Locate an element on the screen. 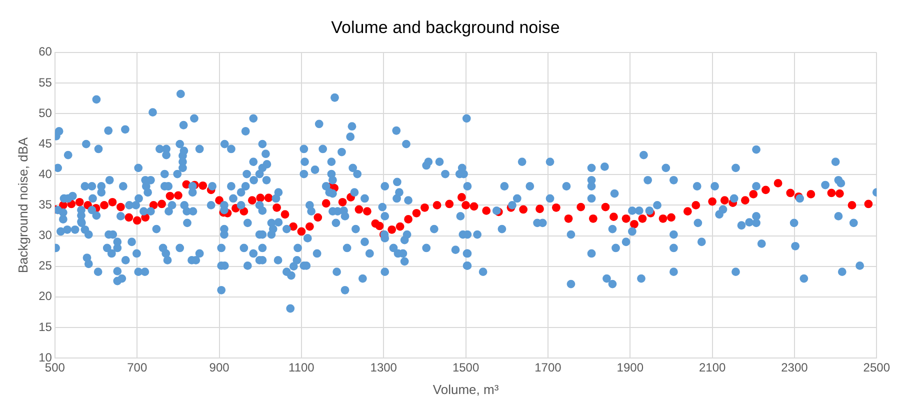  y-axis-title: Background noise, dBA is located at coordinates (22, 205).